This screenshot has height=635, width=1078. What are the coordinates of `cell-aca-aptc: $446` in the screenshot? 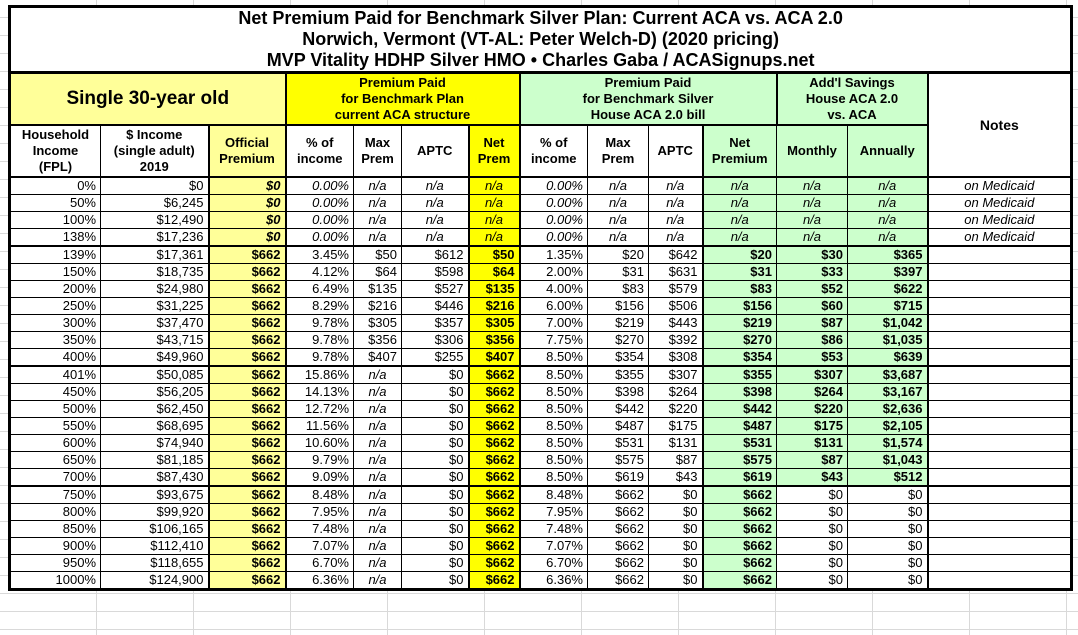 It's located at (435, 305).